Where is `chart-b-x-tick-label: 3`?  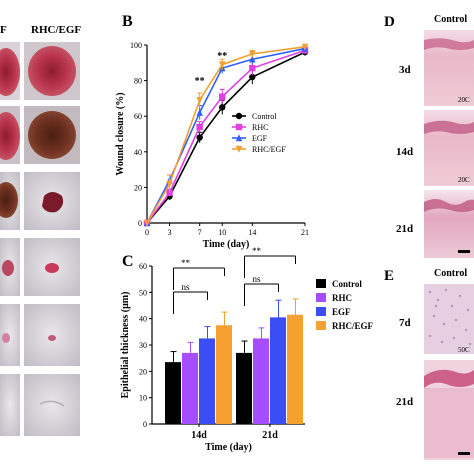 chart-b-x-tick-label: 3 is located at coordinates (170, 232).